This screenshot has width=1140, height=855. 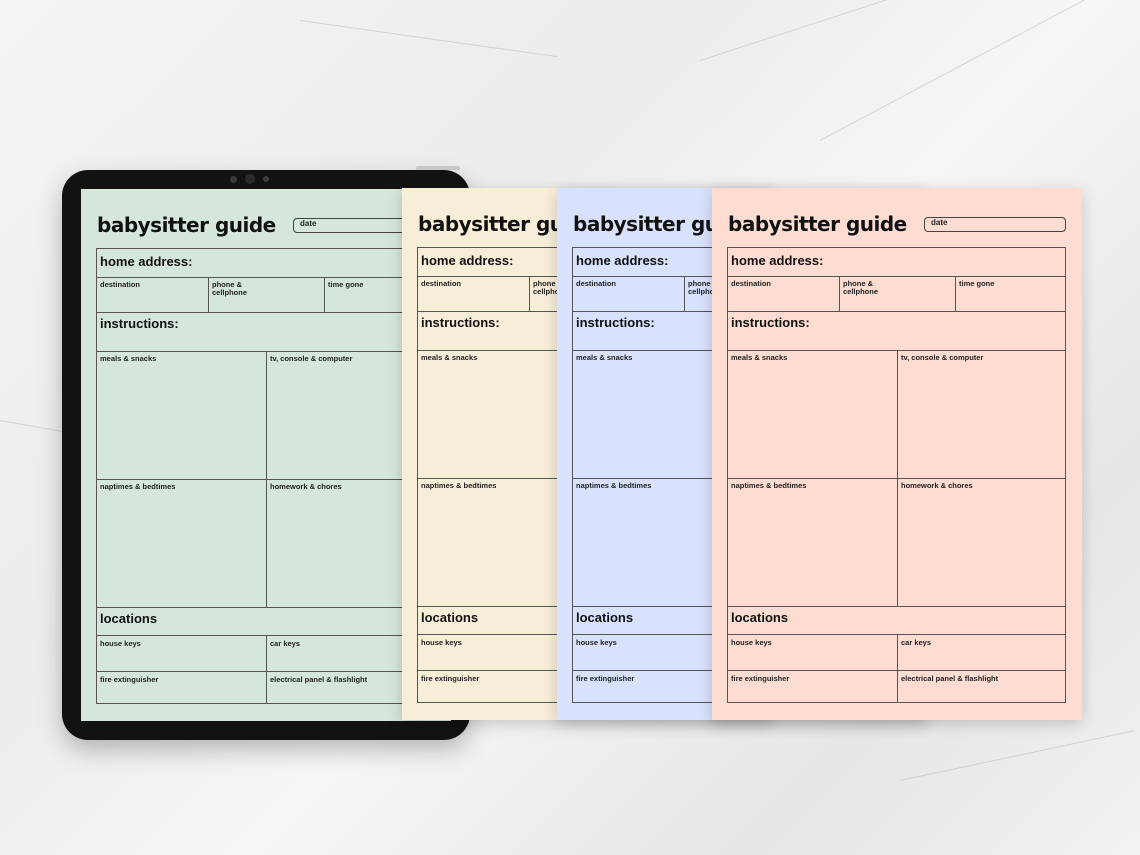 What do you see at coordinates (995, 224) in the screenshot?
I see `date-field: date` at bounding box center [995, 224].